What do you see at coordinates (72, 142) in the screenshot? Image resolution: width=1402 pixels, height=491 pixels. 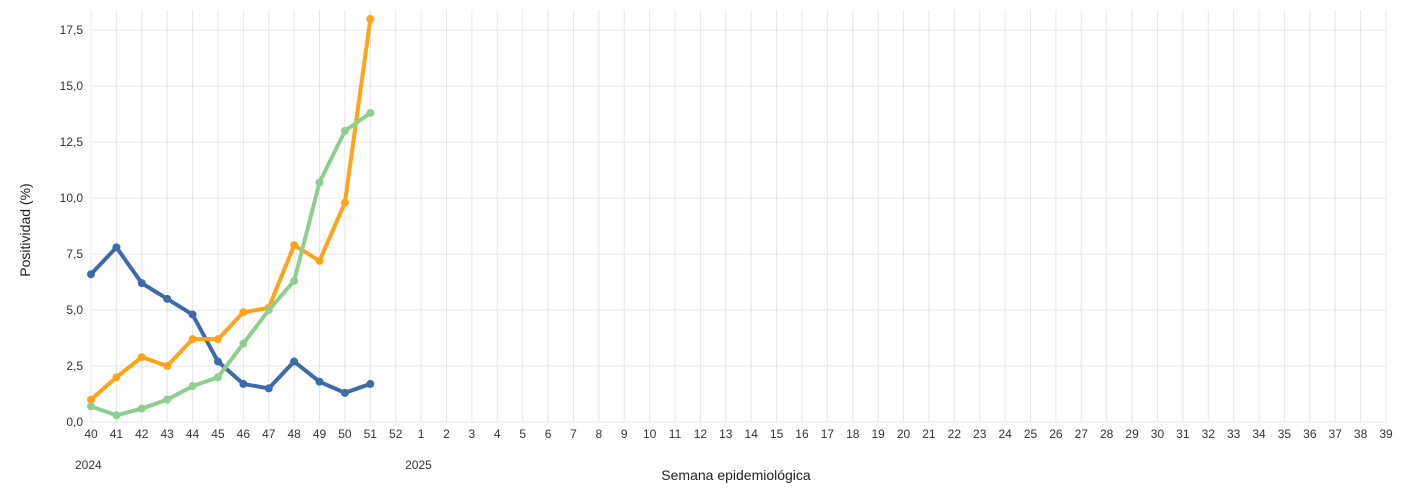 I see `y-tick-label: 12,5` at bounding box center [72, 142].